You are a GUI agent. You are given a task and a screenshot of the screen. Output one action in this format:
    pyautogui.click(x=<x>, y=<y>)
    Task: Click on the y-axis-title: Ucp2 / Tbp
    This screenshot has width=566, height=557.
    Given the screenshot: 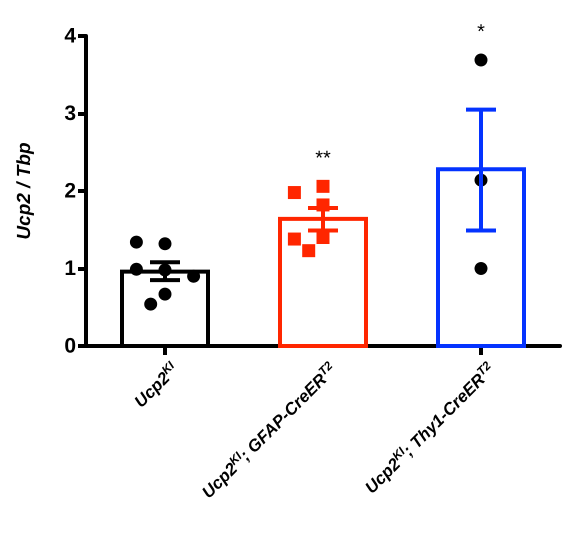 What is the action you would take?
    pyautogui.click(x=24, y=191)
    